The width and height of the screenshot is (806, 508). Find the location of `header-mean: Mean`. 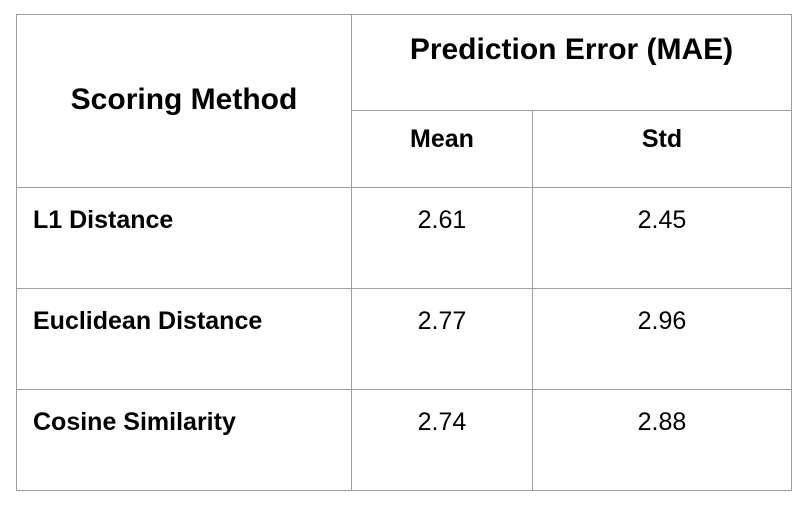

header-mean: Mean is located at coordinates (442, 149).